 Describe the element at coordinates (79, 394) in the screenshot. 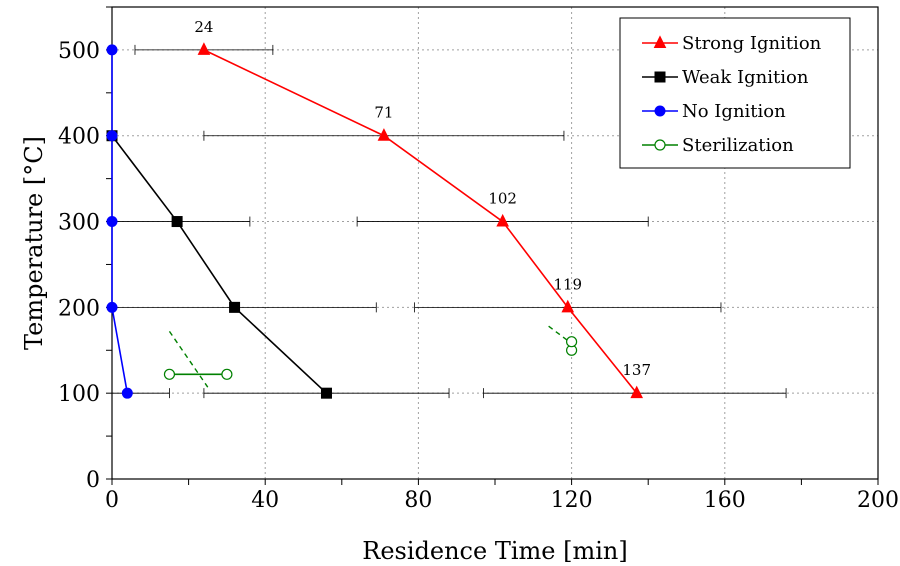

I see `y-tick-label: 100` at that location.